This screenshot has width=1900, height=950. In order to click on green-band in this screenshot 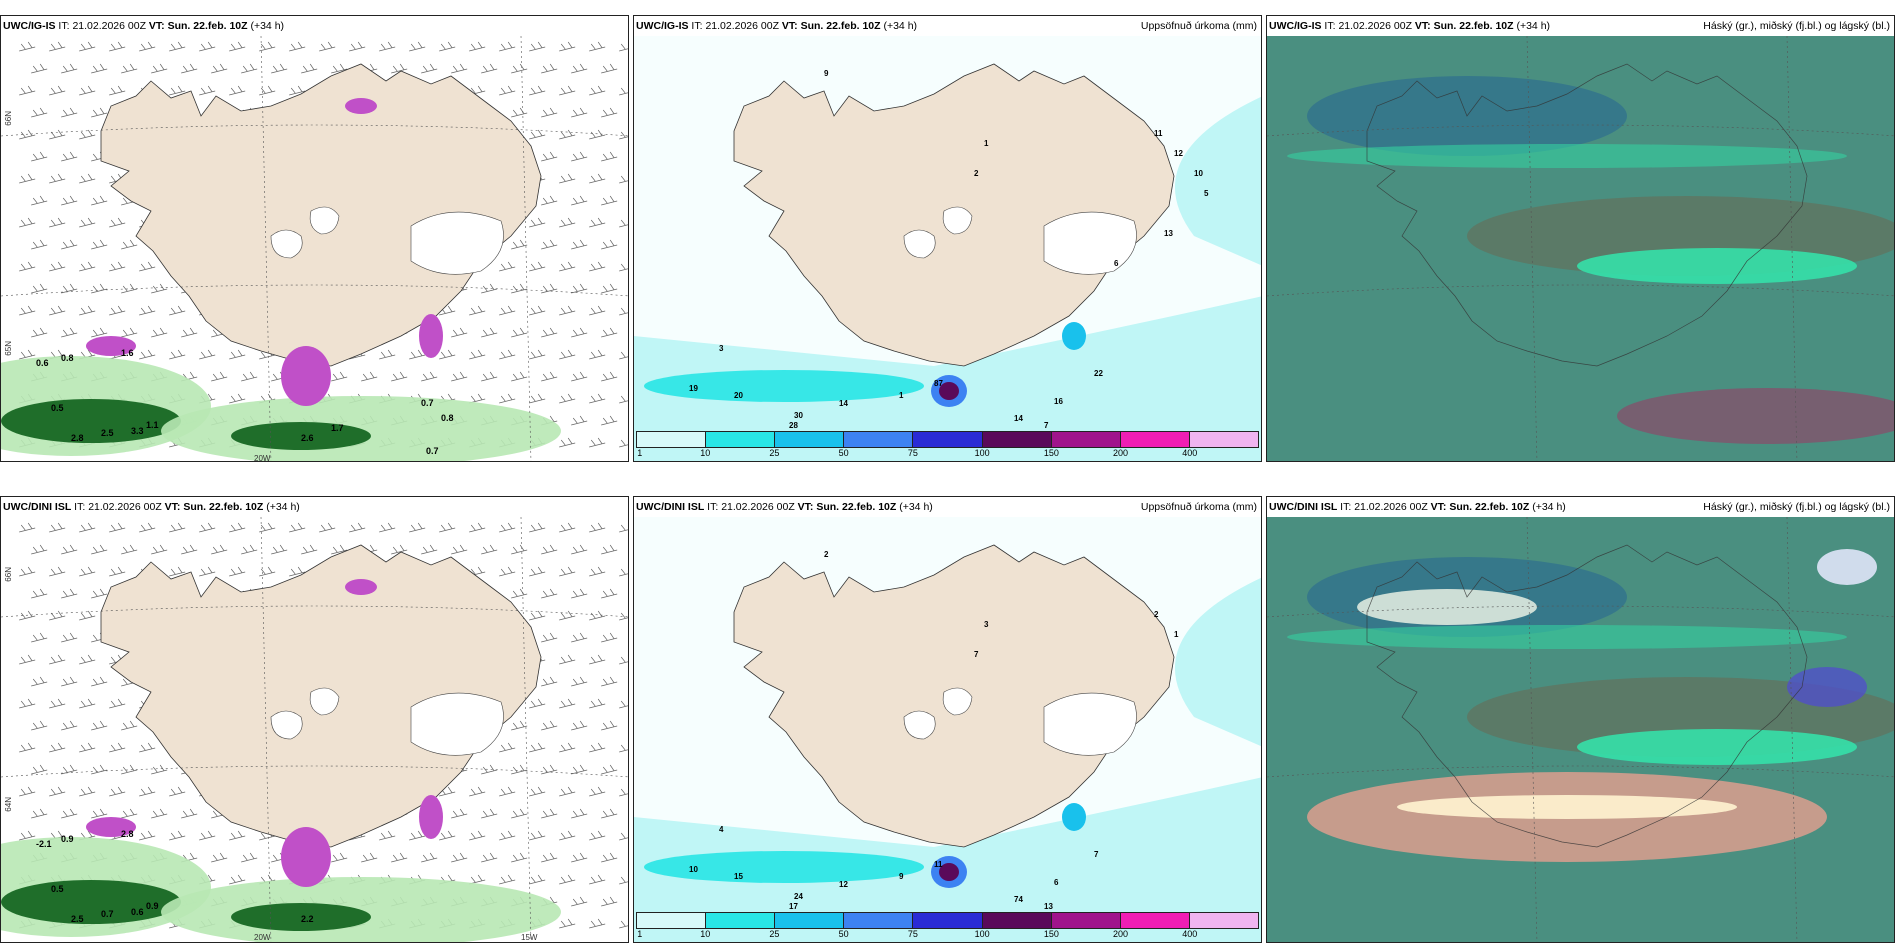, I will do `click(91, 902)`.